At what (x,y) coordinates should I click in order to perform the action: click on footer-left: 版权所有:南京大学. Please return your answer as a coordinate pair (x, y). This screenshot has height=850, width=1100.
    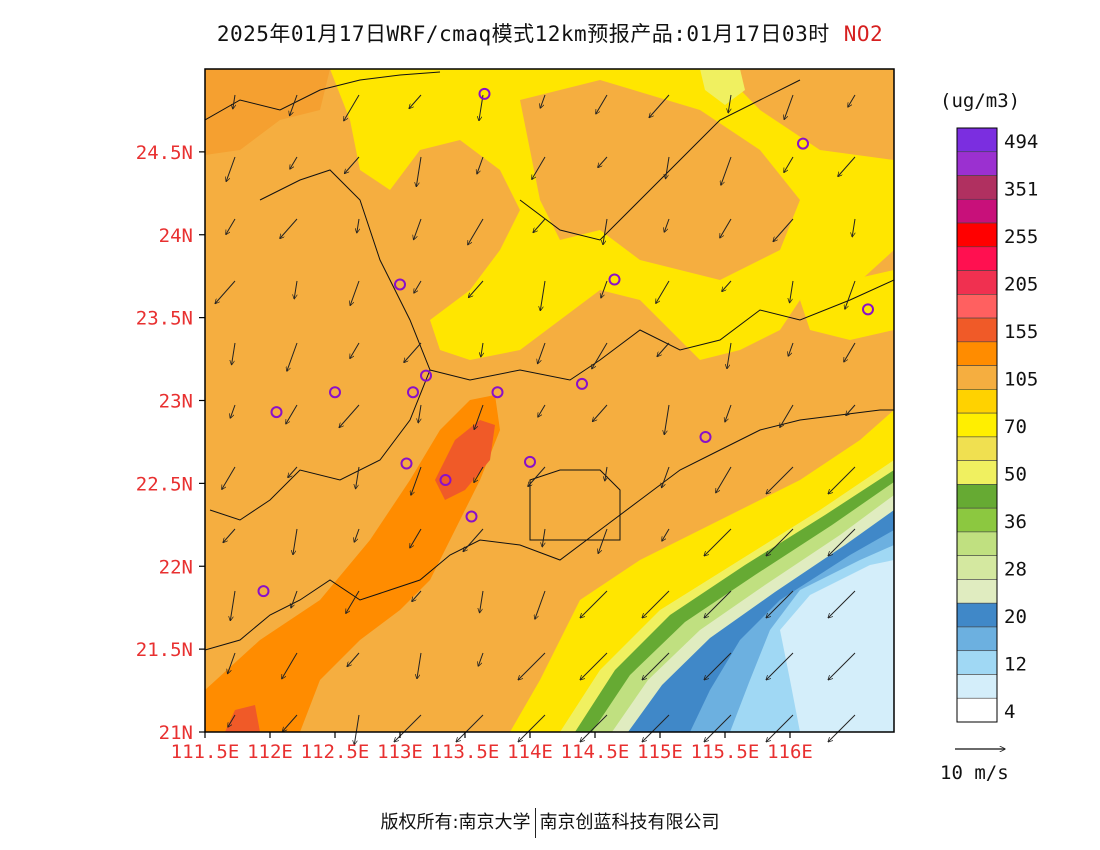
    Looking at the image, I should click on (455, 822).